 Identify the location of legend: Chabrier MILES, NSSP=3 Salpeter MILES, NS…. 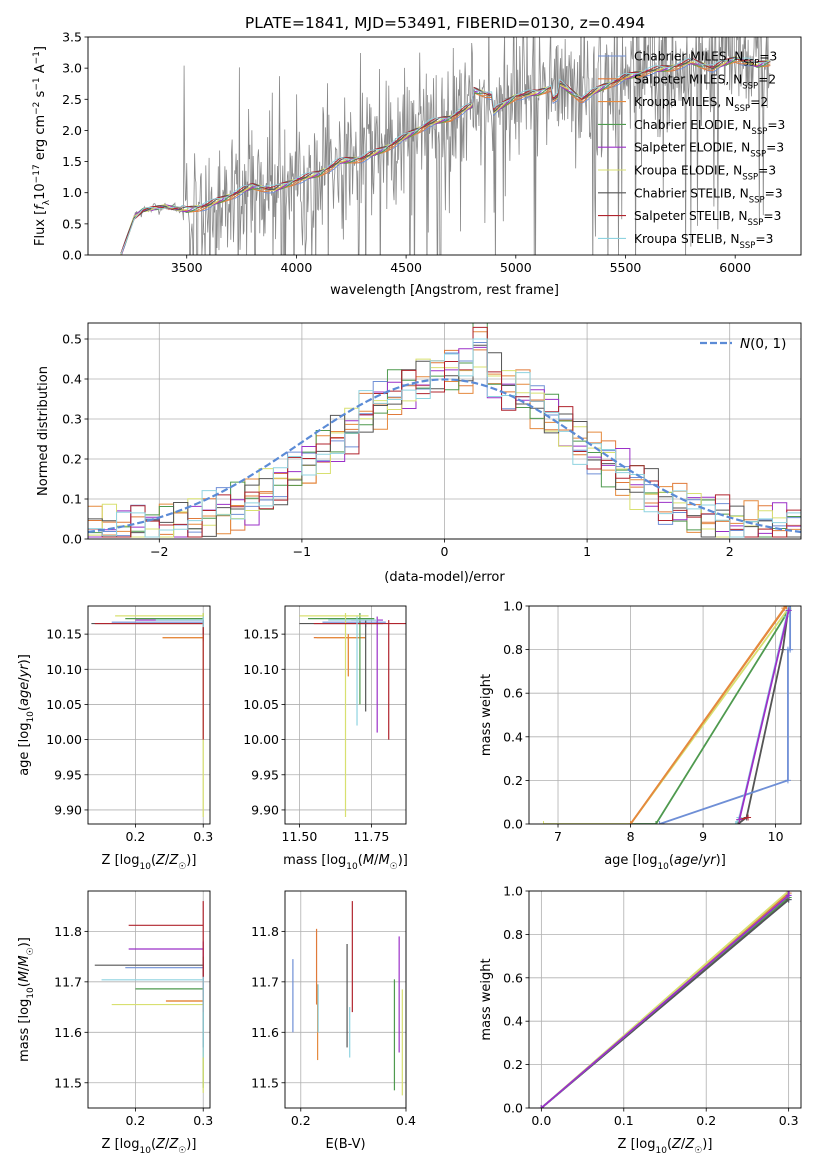
(691, 150).